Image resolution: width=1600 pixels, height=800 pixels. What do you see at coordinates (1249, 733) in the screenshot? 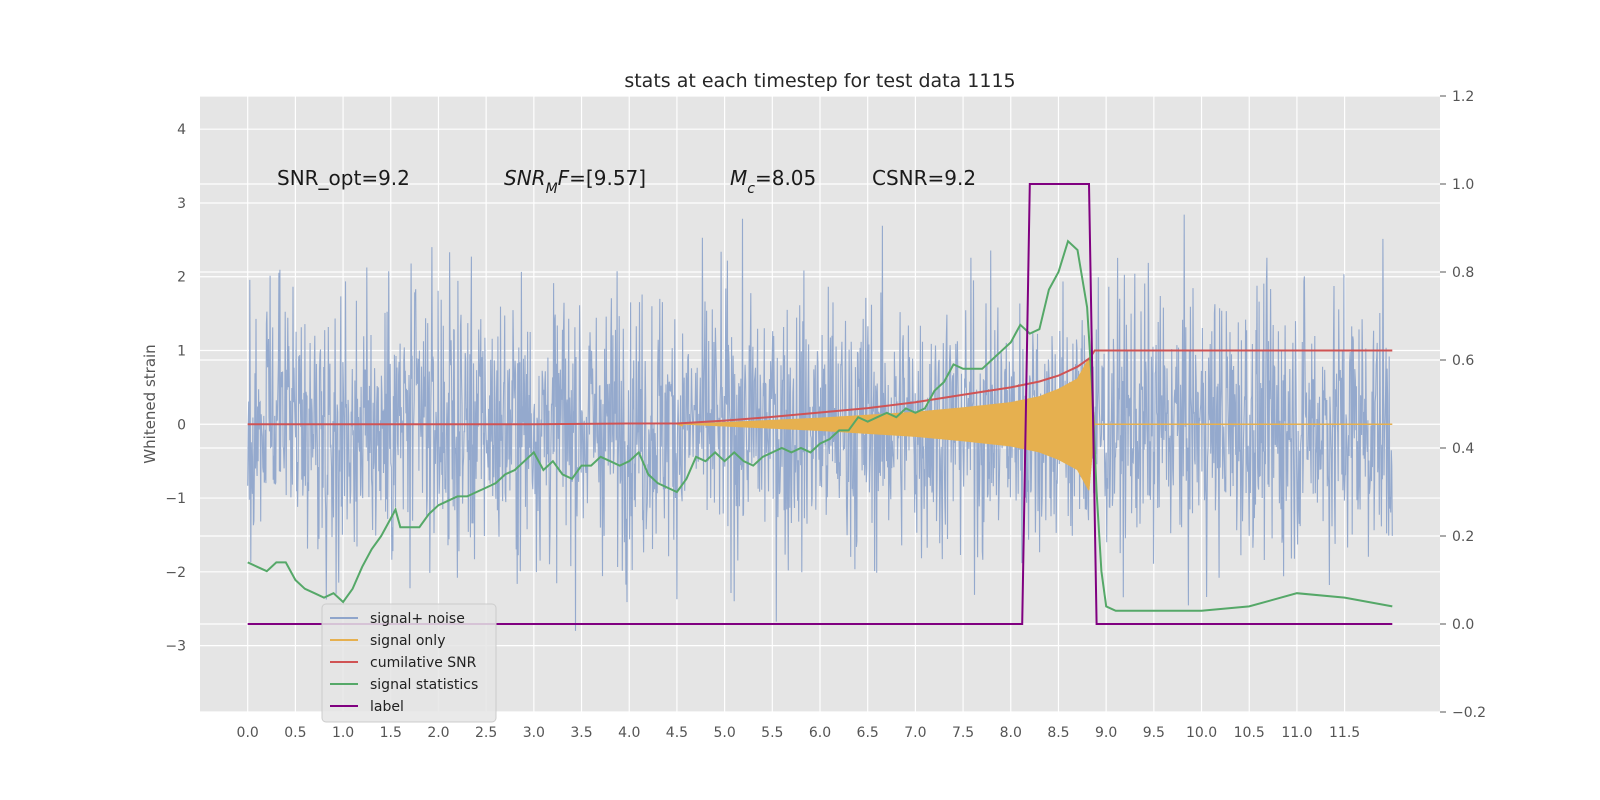
I see `x-tick-label: 10.5` at bounding box center [1249, 733].